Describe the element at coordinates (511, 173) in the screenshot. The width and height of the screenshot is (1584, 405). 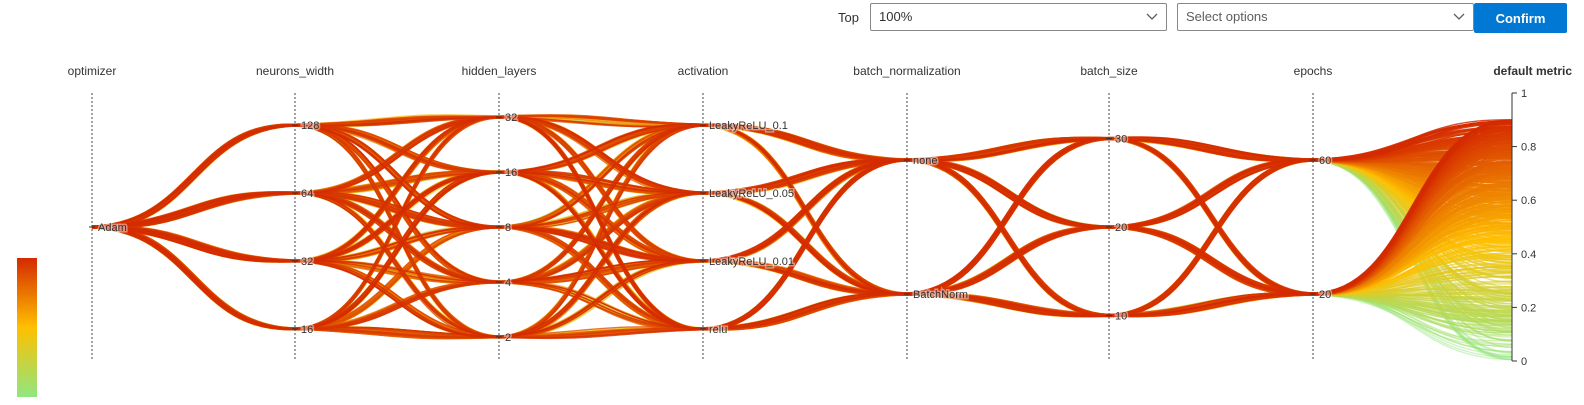
I see `tick-label: 16` at that location.